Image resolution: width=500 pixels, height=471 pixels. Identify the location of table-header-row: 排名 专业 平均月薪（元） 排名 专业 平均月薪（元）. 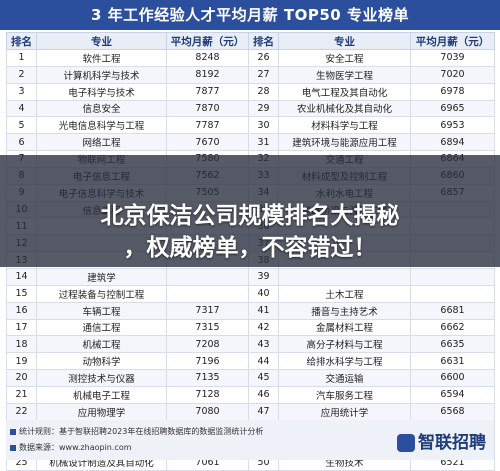
(250, 41).